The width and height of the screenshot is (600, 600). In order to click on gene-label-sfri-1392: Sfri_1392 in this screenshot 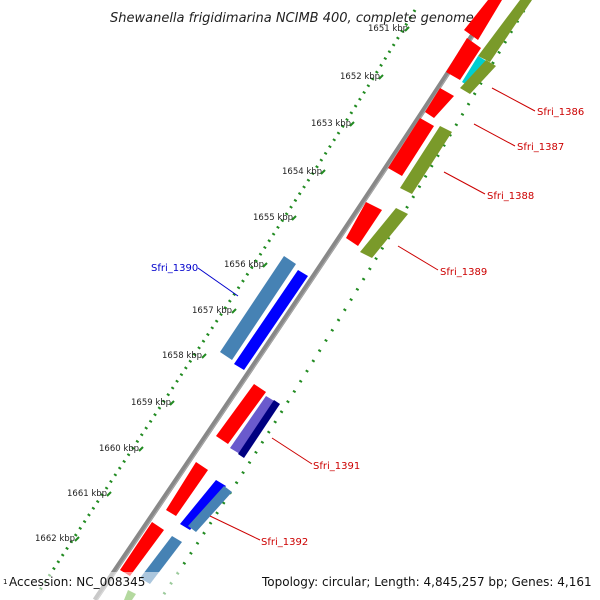, I will do `click(284, 542)`.